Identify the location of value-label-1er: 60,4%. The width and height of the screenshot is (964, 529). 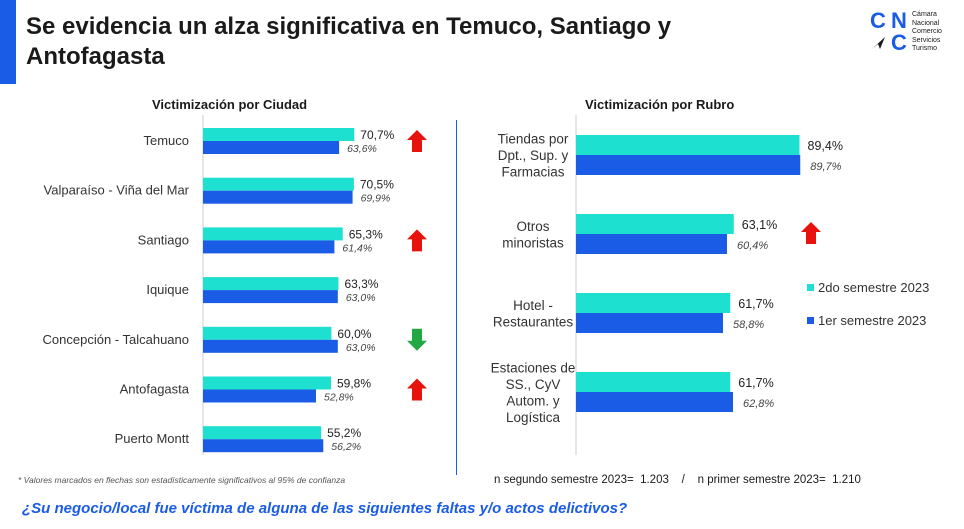
(752, 246).